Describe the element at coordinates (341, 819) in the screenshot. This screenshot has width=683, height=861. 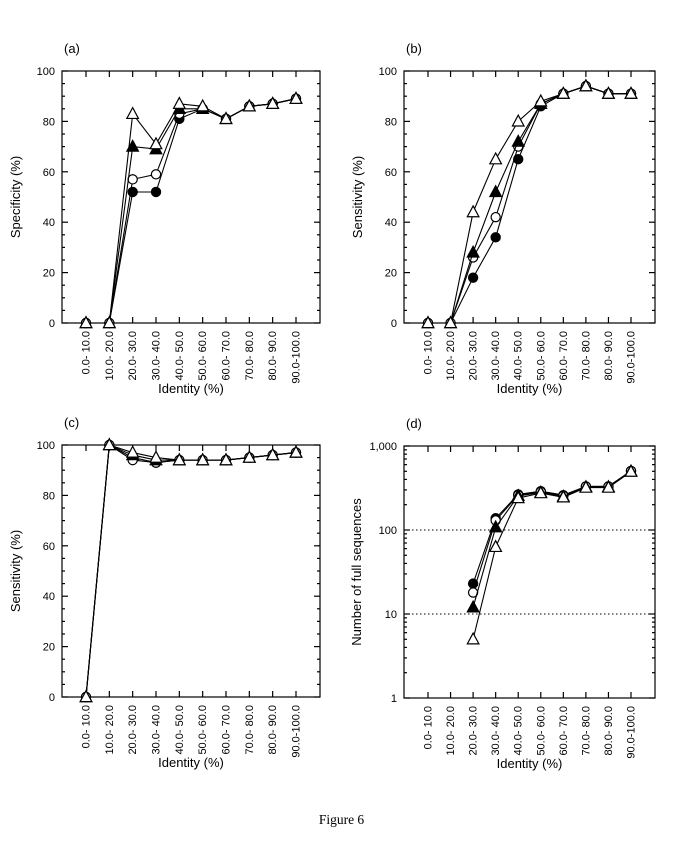
I see `figure-caption: Figure 6` at that location.